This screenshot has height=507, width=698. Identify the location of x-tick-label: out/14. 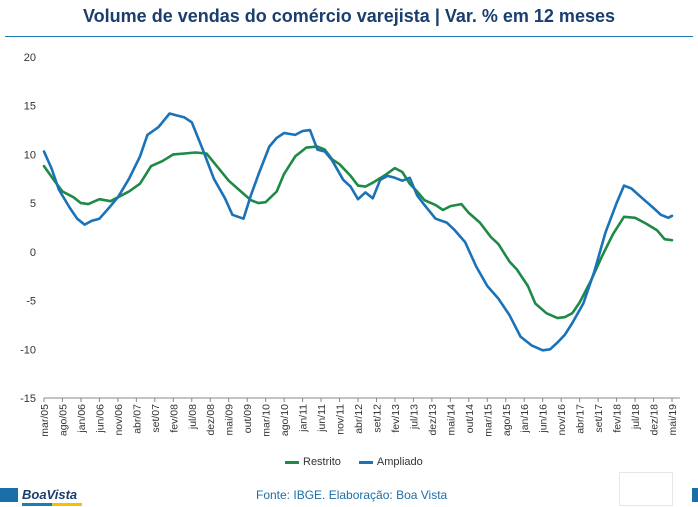
(470, 418).